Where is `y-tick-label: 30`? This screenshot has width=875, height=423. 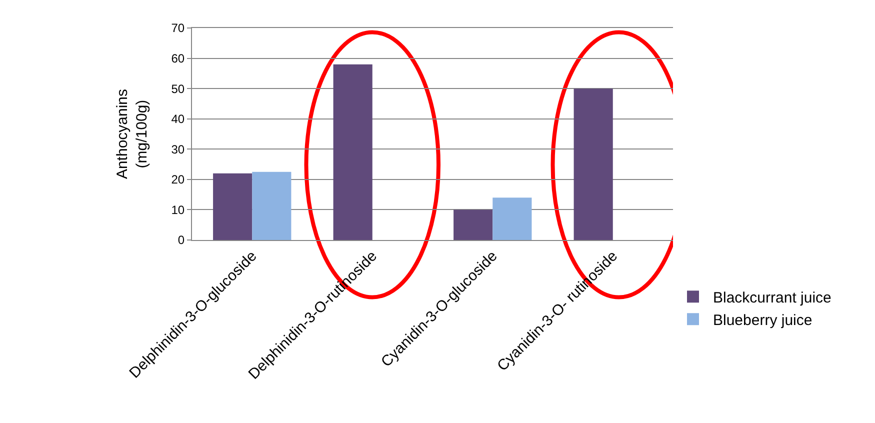
y-tick-label: 30 is located at coordinates (178, 149).